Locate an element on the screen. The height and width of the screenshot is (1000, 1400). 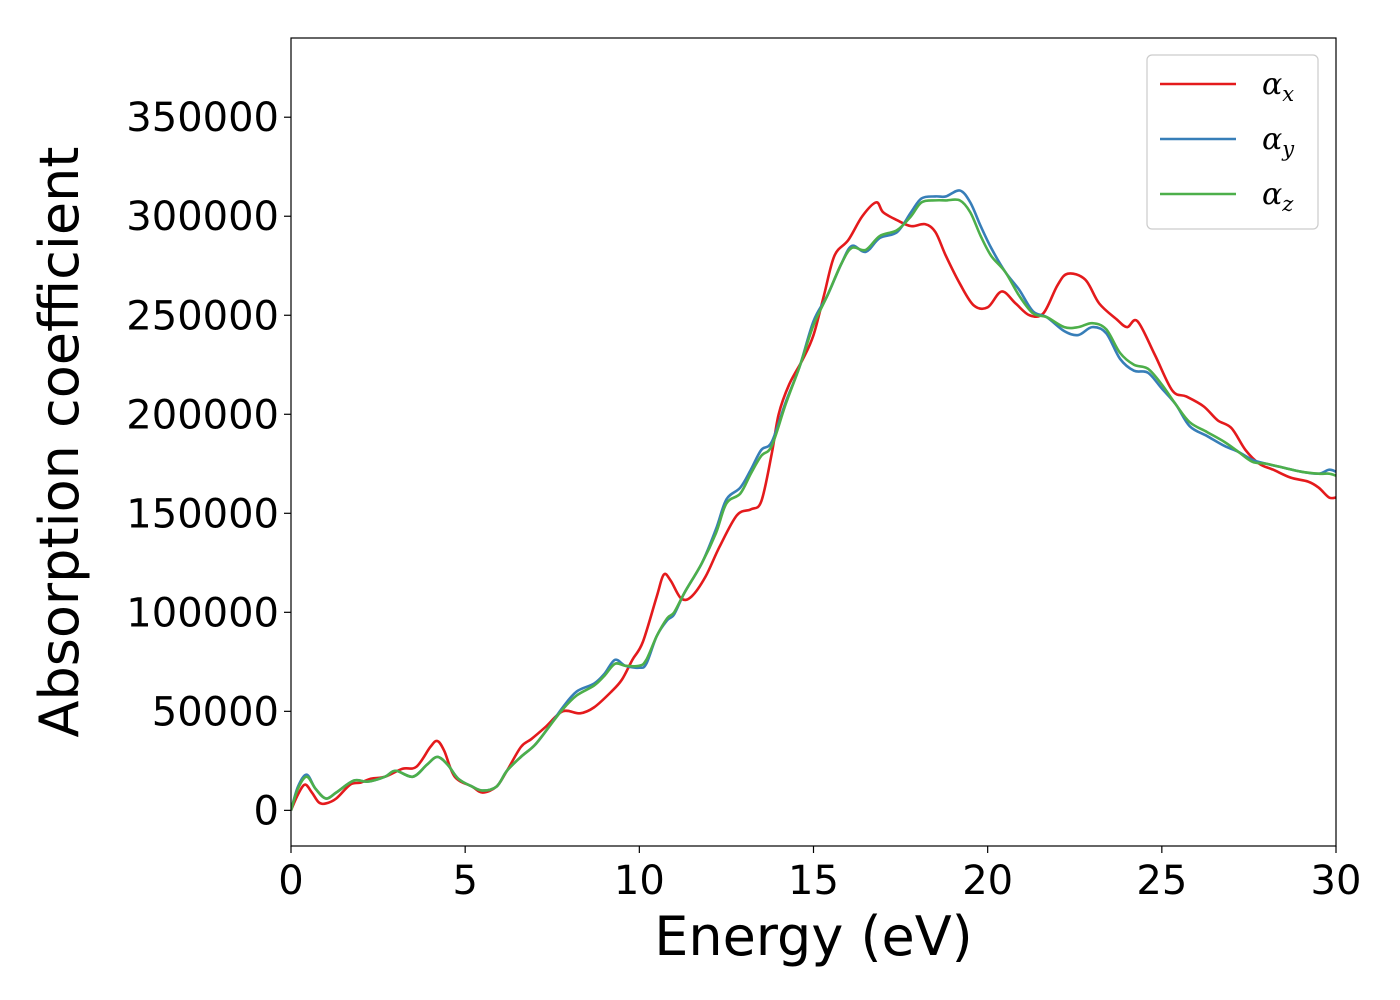
y-tick-label: 200000 is located at coordinates (202, 415).